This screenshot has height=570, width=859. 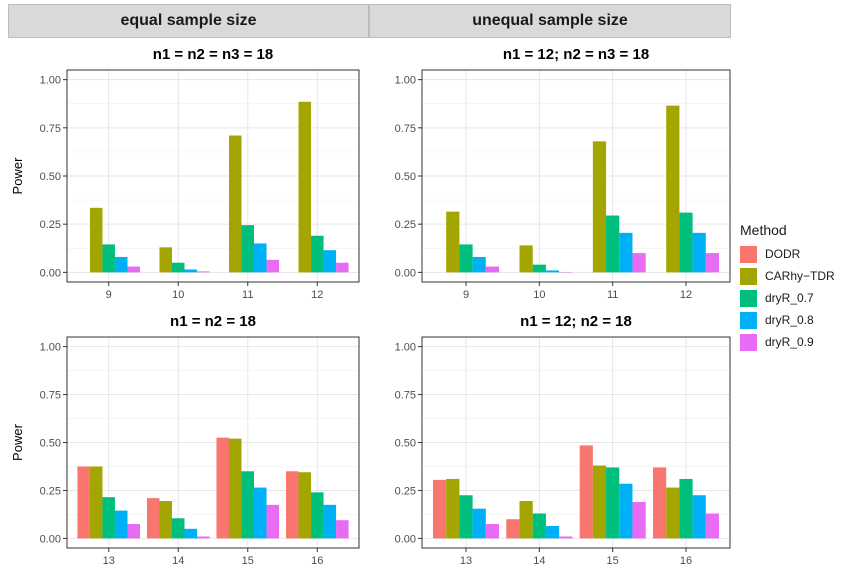 I want to click on legend-item: dryR_0.7, so click(x=787, y=298).